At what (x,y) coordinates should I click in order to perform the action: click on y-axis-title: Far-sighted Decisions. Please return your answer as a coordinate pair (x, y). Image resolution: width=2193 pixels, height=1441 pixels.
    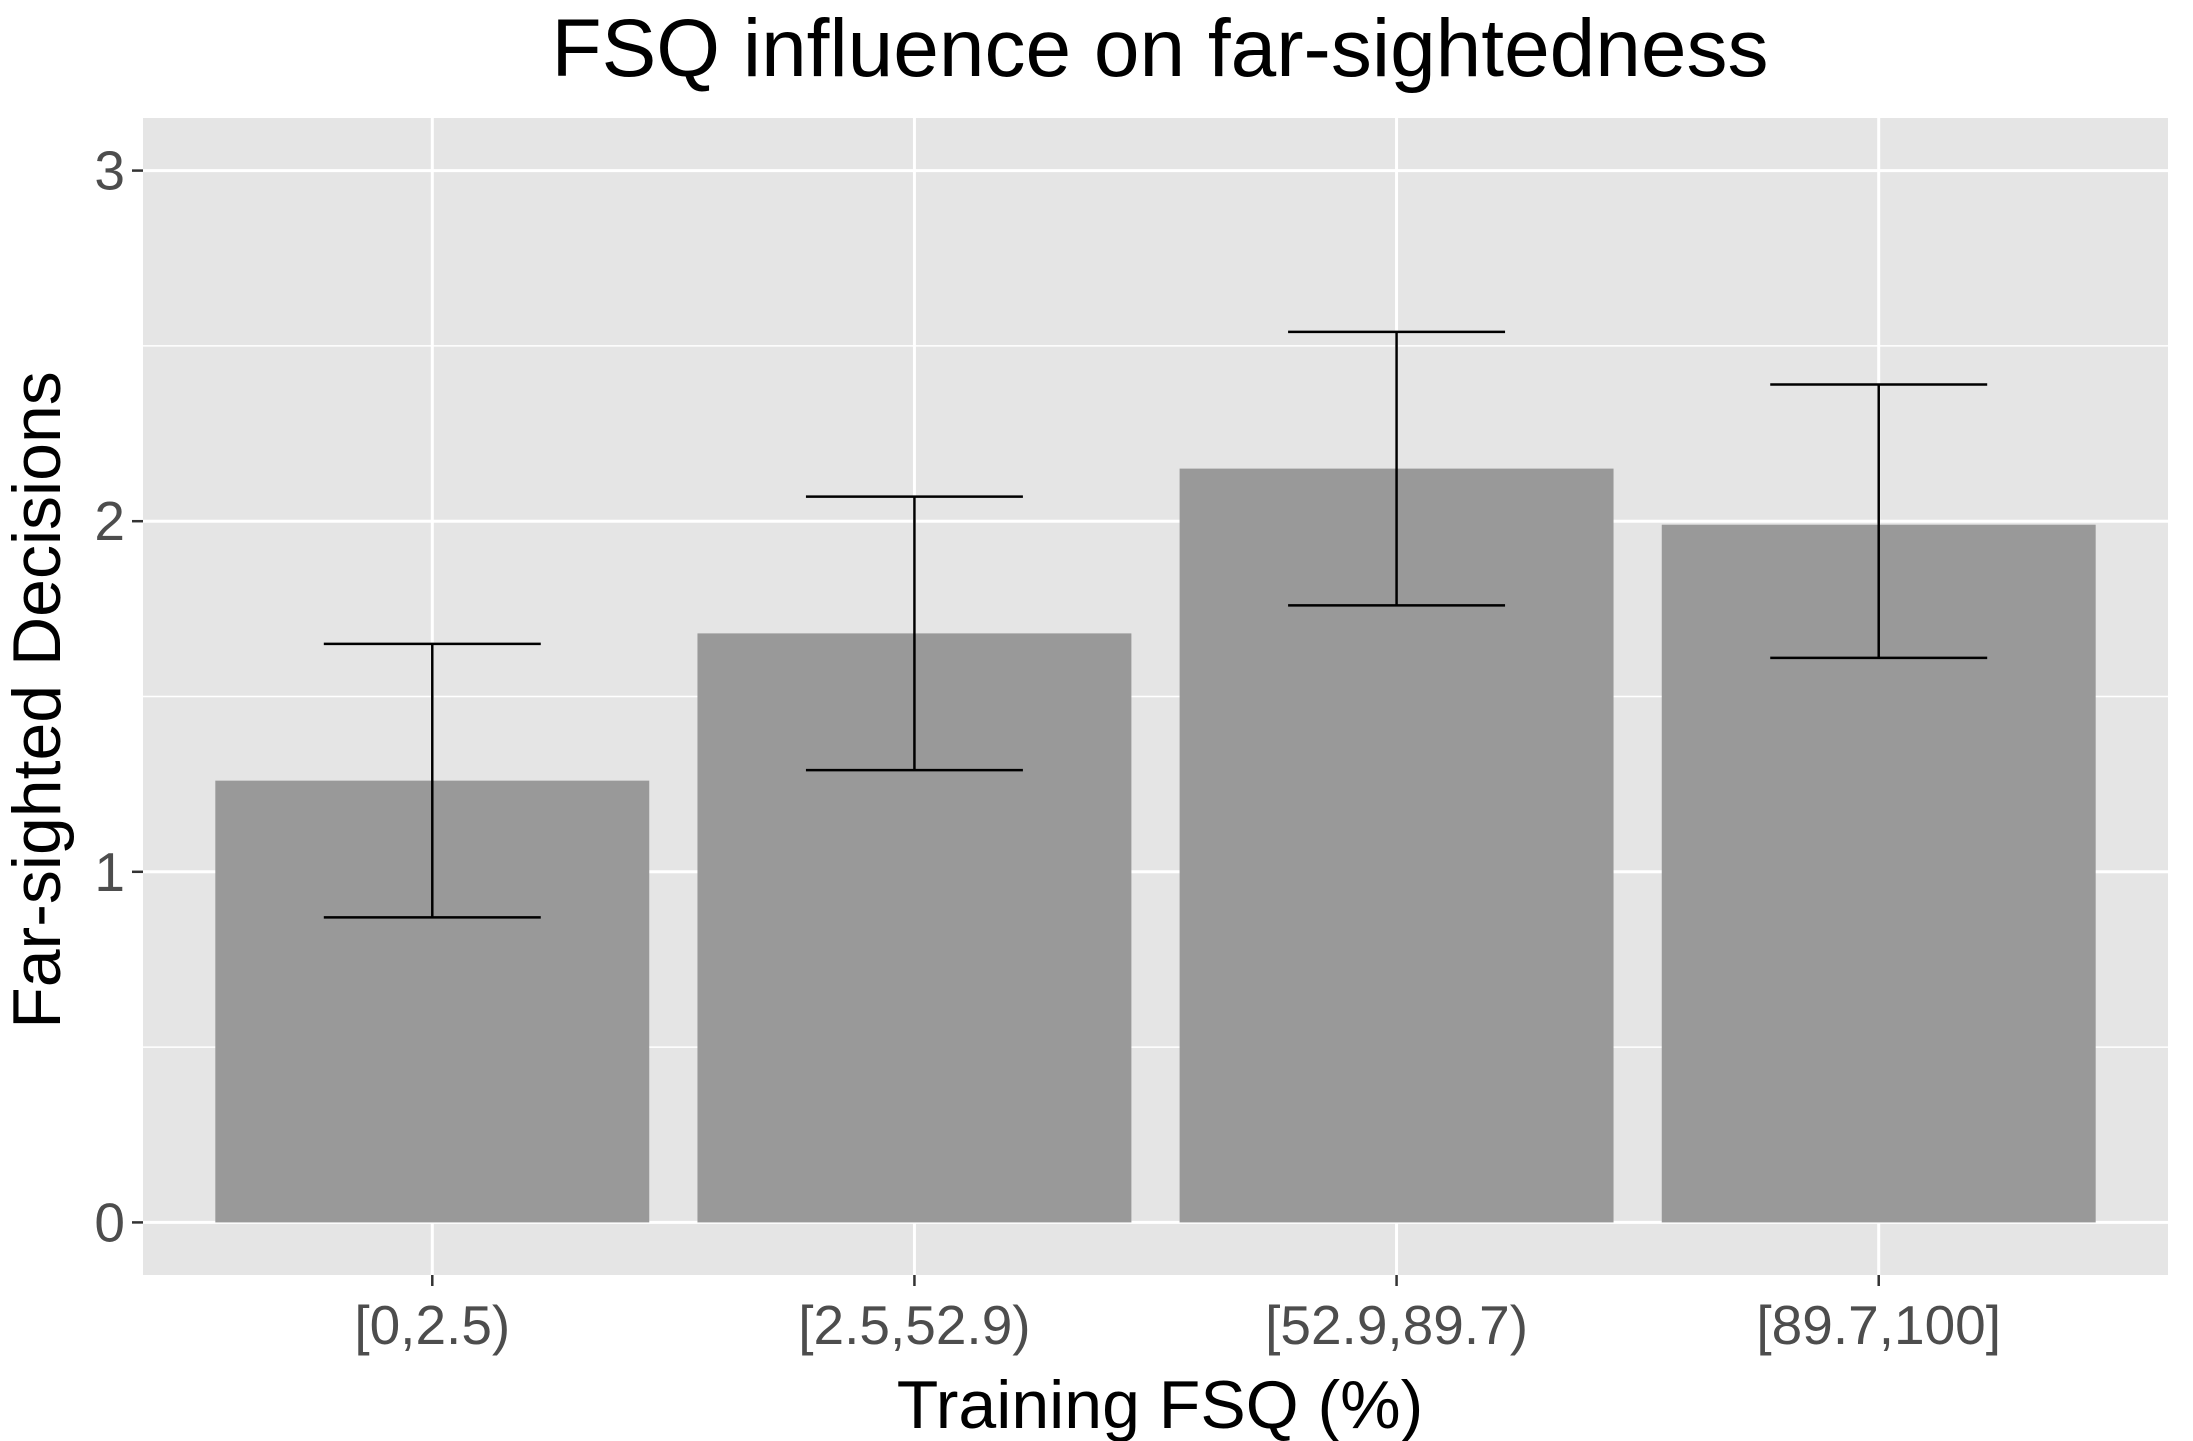
    Looking at the image, I should click on (37, 700).